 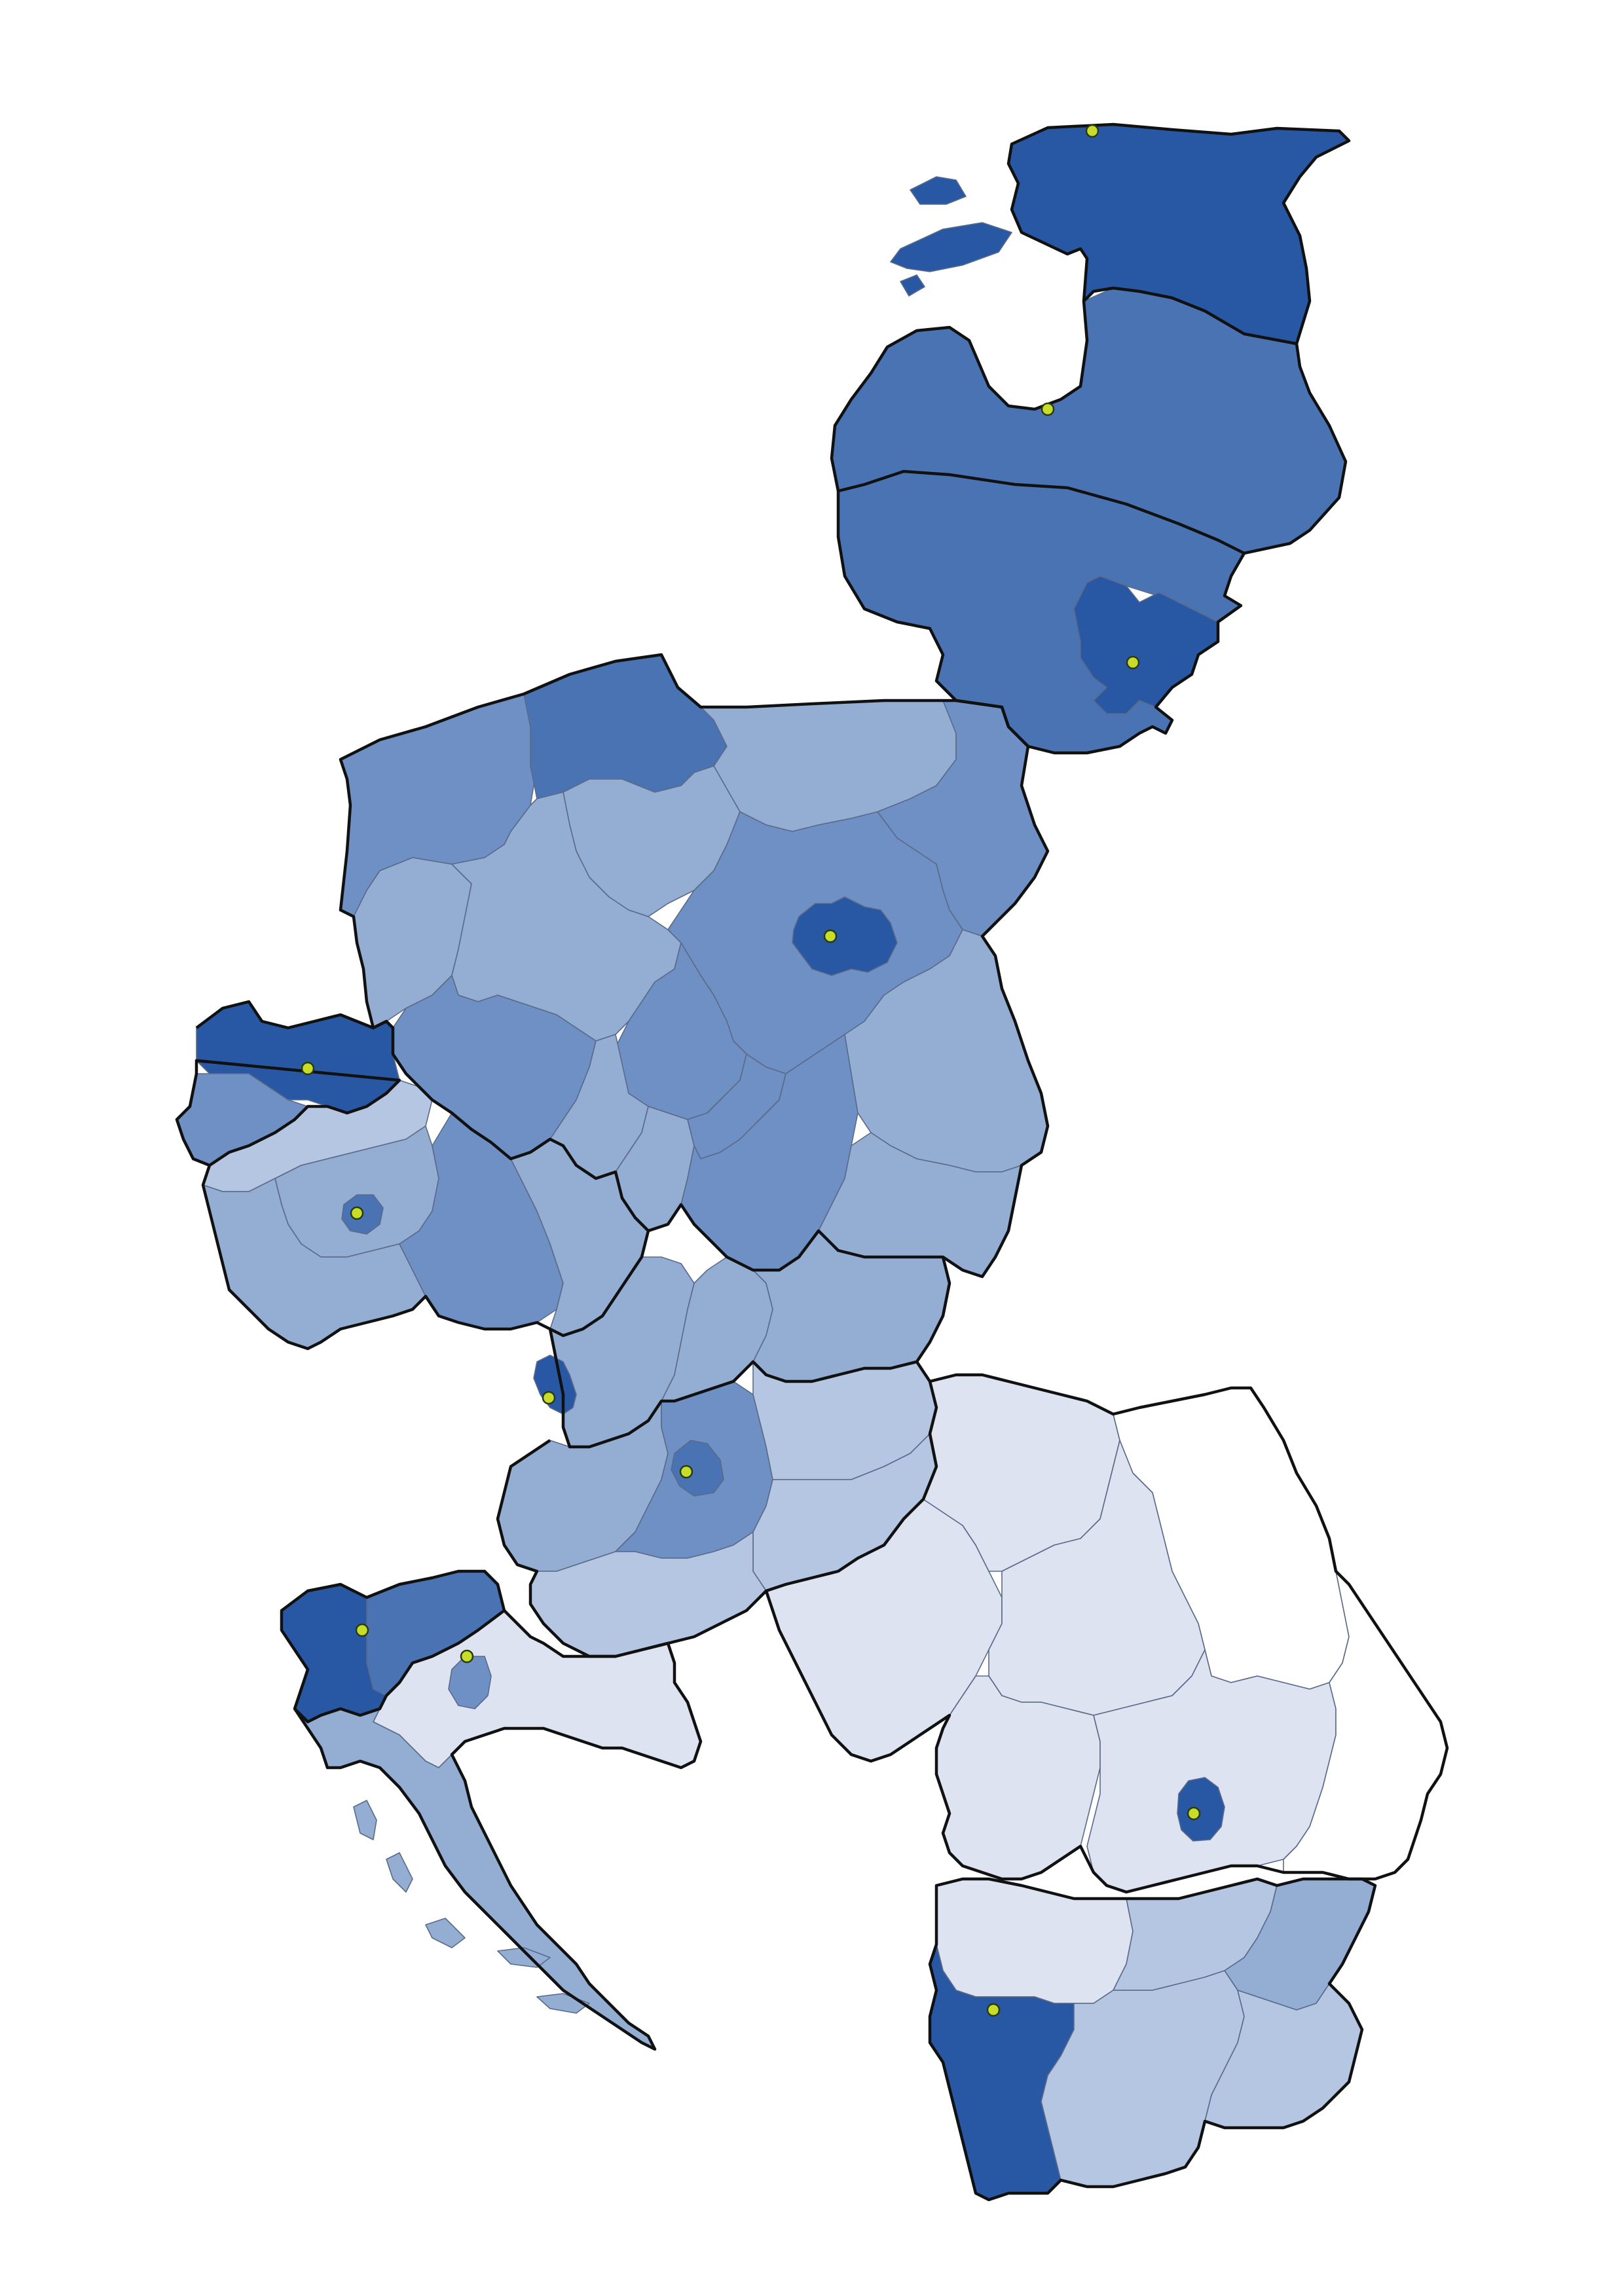 I want to click on border-bulgaria, so click(x=1152, y=2039).